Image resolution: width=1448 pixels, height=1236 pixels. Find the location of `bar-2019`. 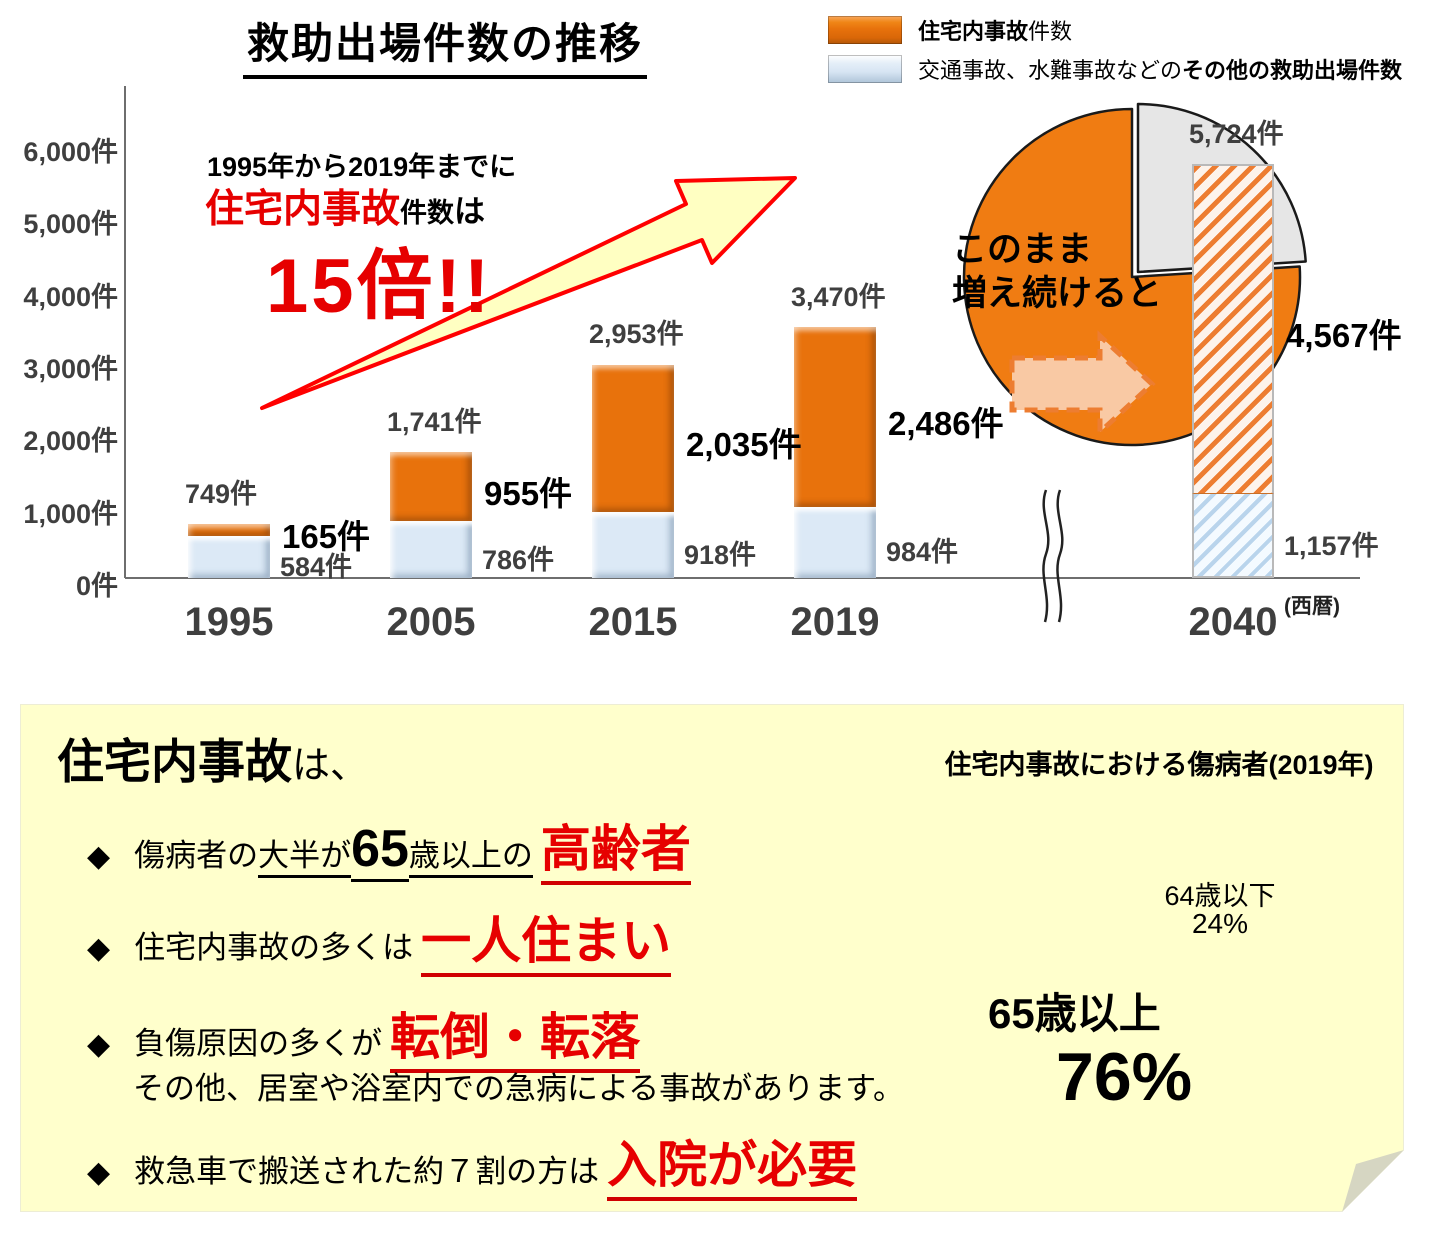

bar-2019 is located at coordinates (835, 452).